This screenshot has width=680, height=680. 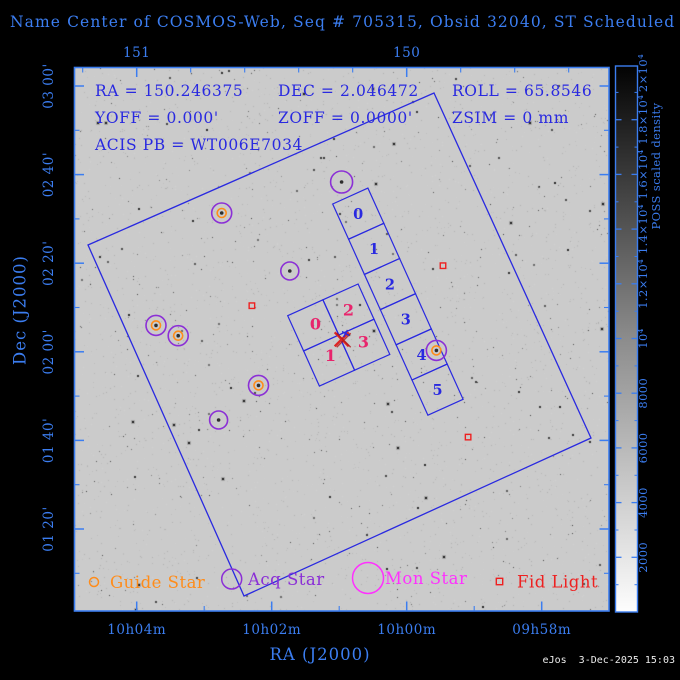 I want to click on ra-hms-tick-label: 09h58m, so click(x=541, y=630).